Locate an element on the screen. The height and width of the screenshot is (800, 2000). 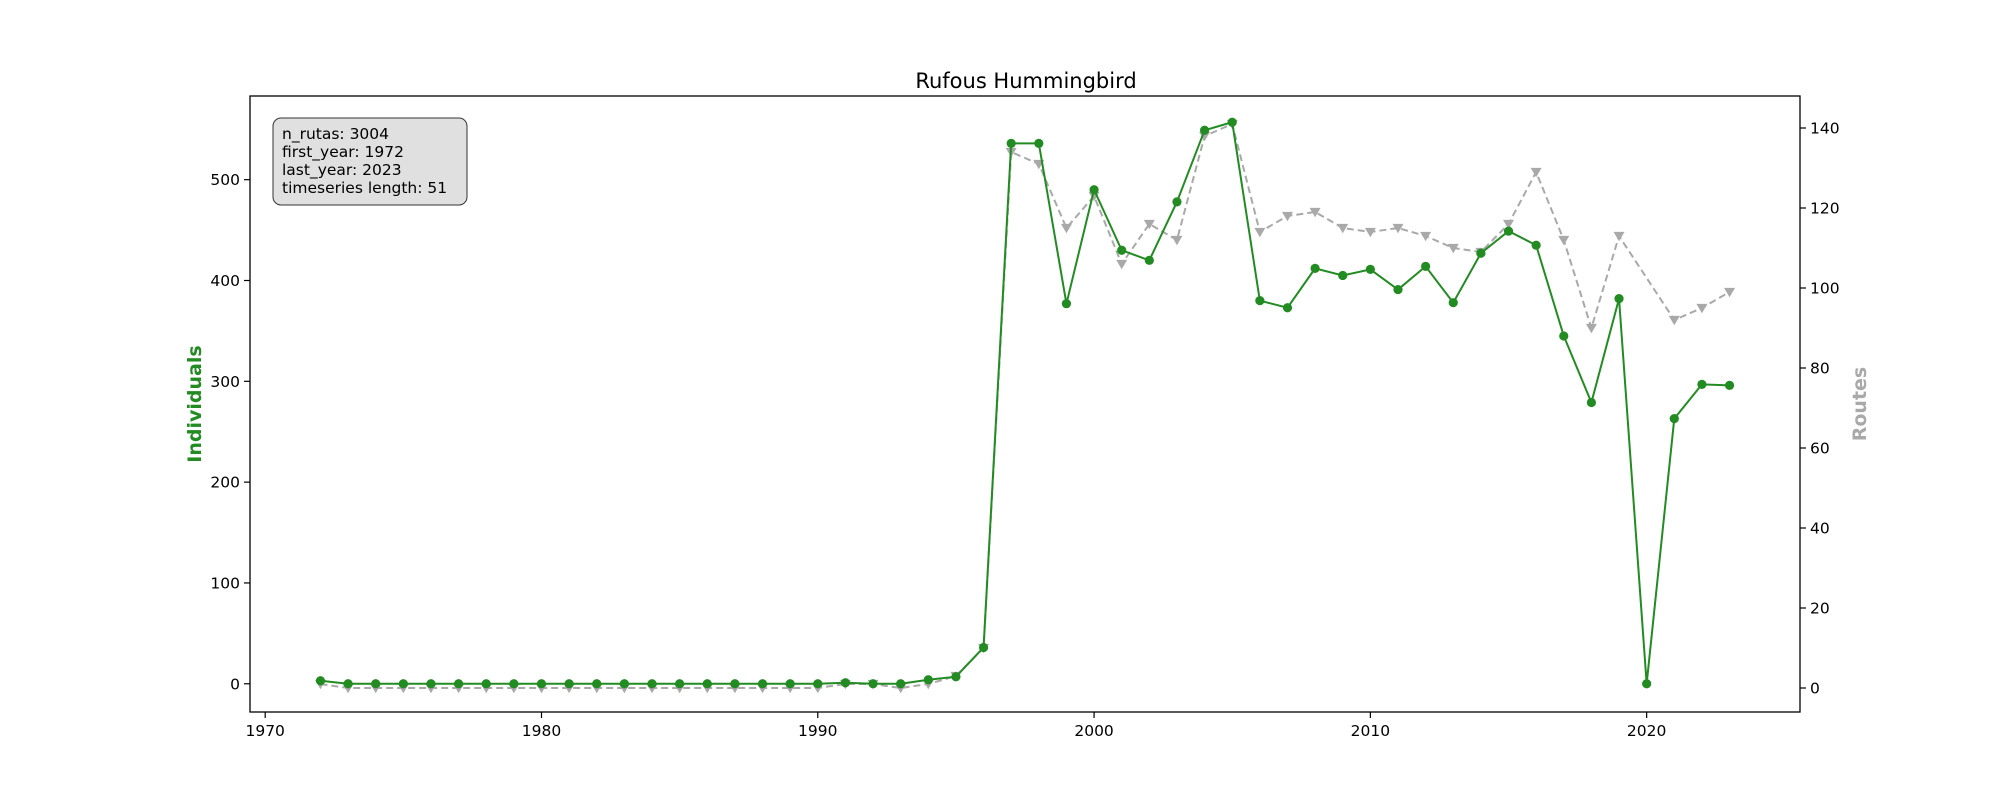
x-tick-label: 1970 is located at coordinates (264, 731).